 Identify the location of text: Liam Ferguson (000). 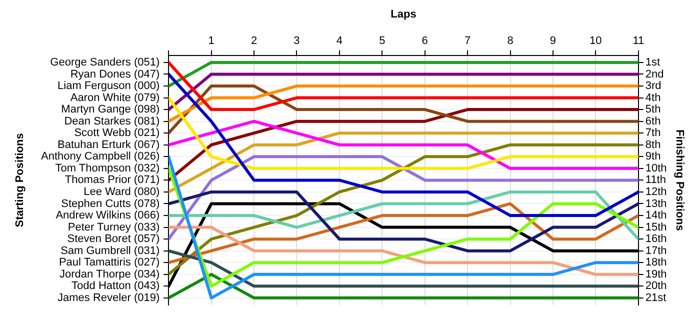
(109, 86).